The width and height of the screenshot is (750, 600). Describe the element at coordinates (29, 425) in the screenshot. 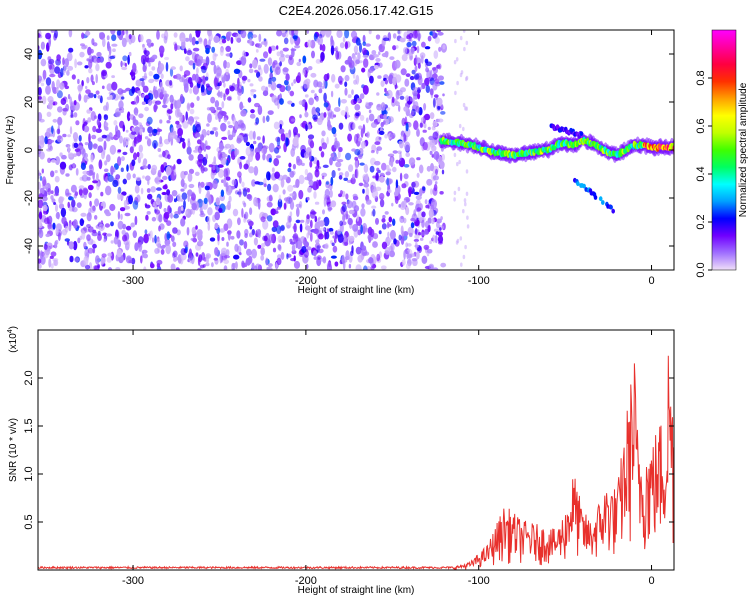

I see `y-tick-label: 1.5` at that location.